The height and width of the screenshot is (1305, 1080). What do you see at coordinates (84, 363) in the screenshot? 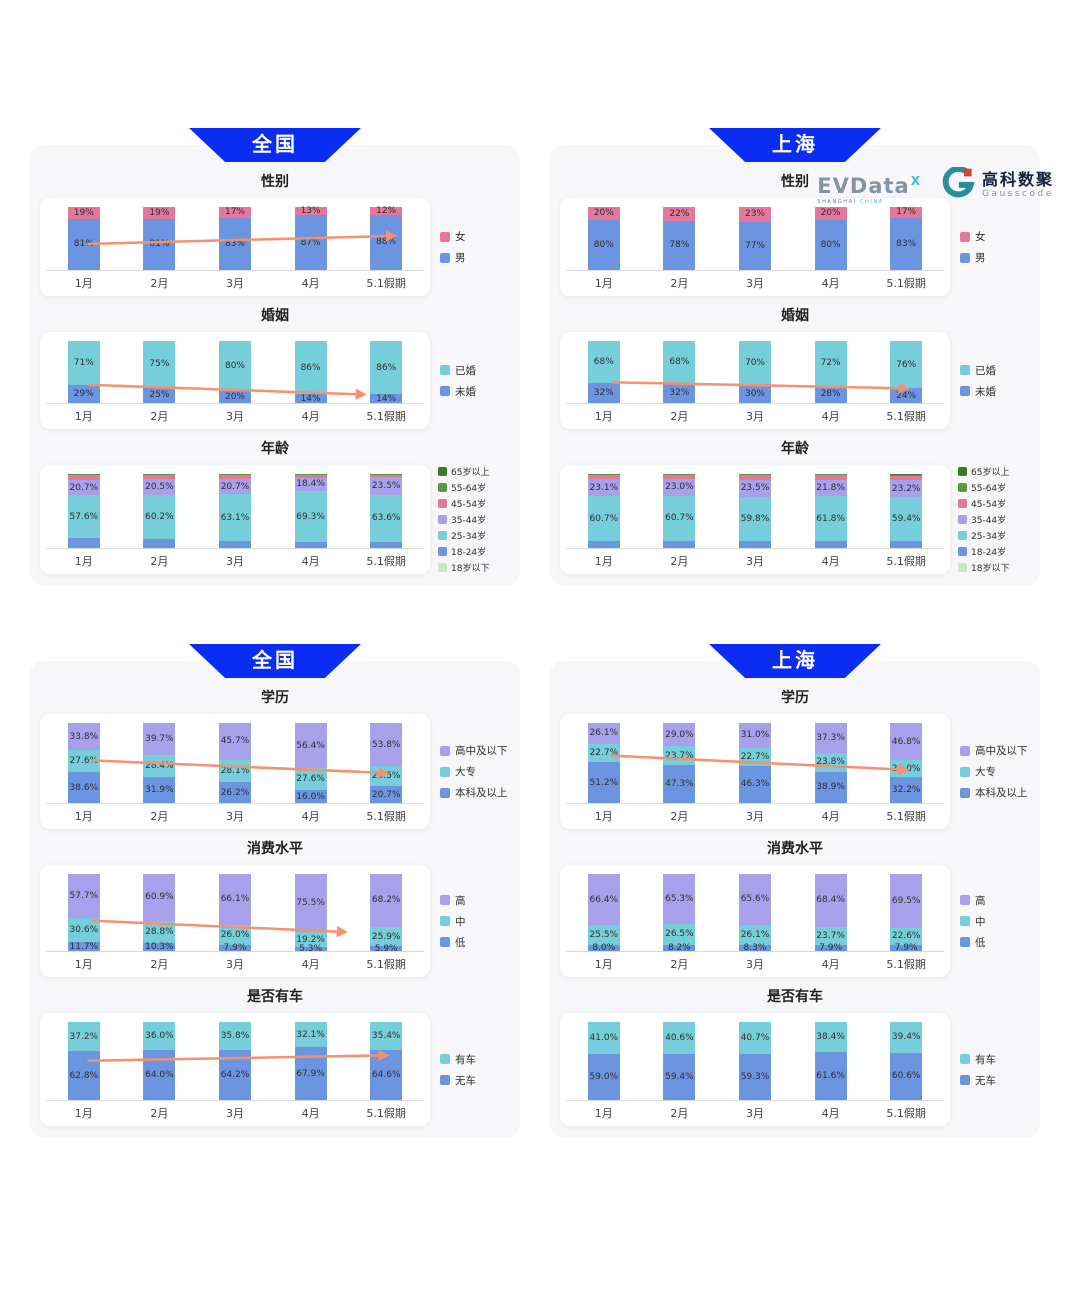
I see `segment-married: 71%` at bounding box center [84, 363].